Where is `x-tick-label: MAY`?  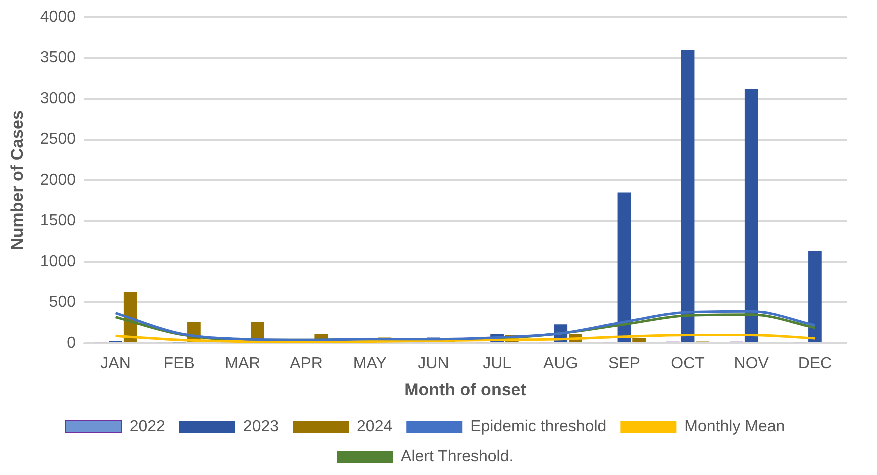 x-tick-label: MAY is located at coordinates (370, 363).